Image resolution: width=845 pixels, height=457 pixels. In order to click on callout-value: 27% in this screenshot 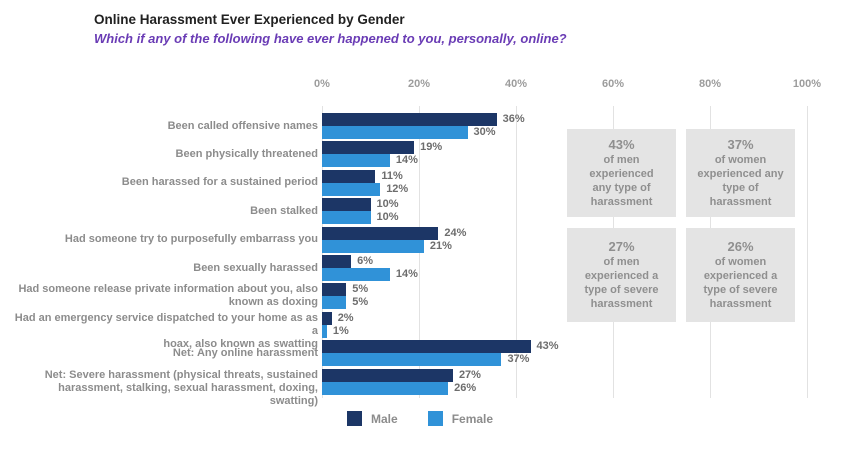, I will do `click(621, 246)`.